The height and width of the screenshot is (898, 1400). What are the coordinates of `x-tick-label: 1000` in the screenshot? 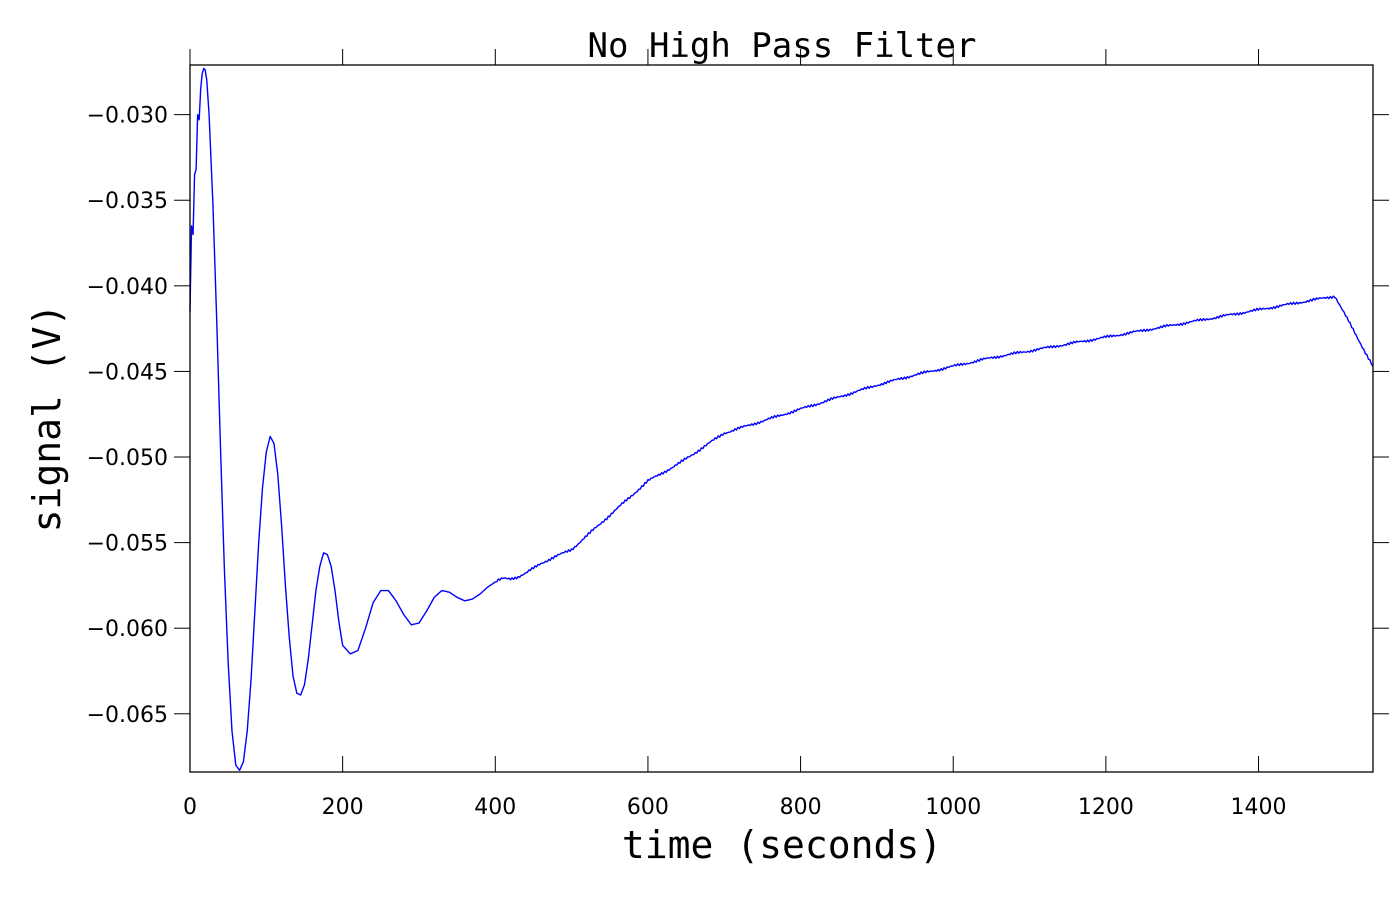 It's located at (953, 807).